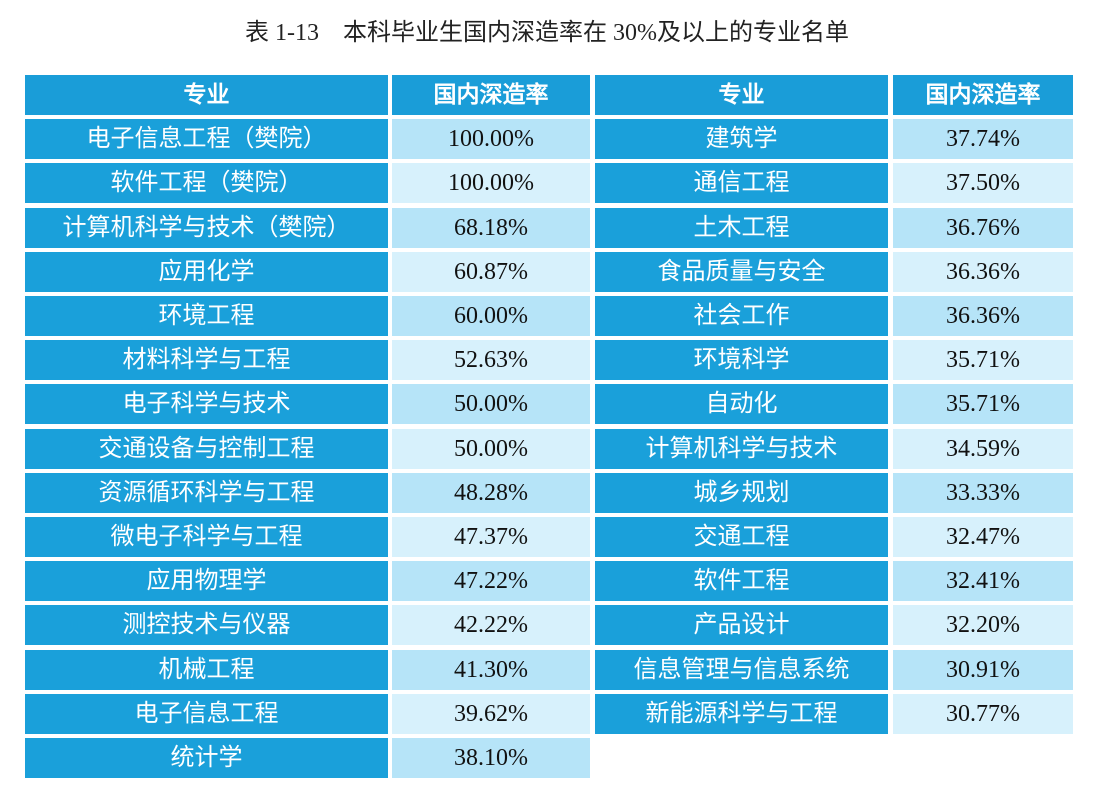 This screenshot has height=792, width=1094. Describe the element at coordinates (206, 758) in the screenshot. I see `major-cell: 统计学` at that location.